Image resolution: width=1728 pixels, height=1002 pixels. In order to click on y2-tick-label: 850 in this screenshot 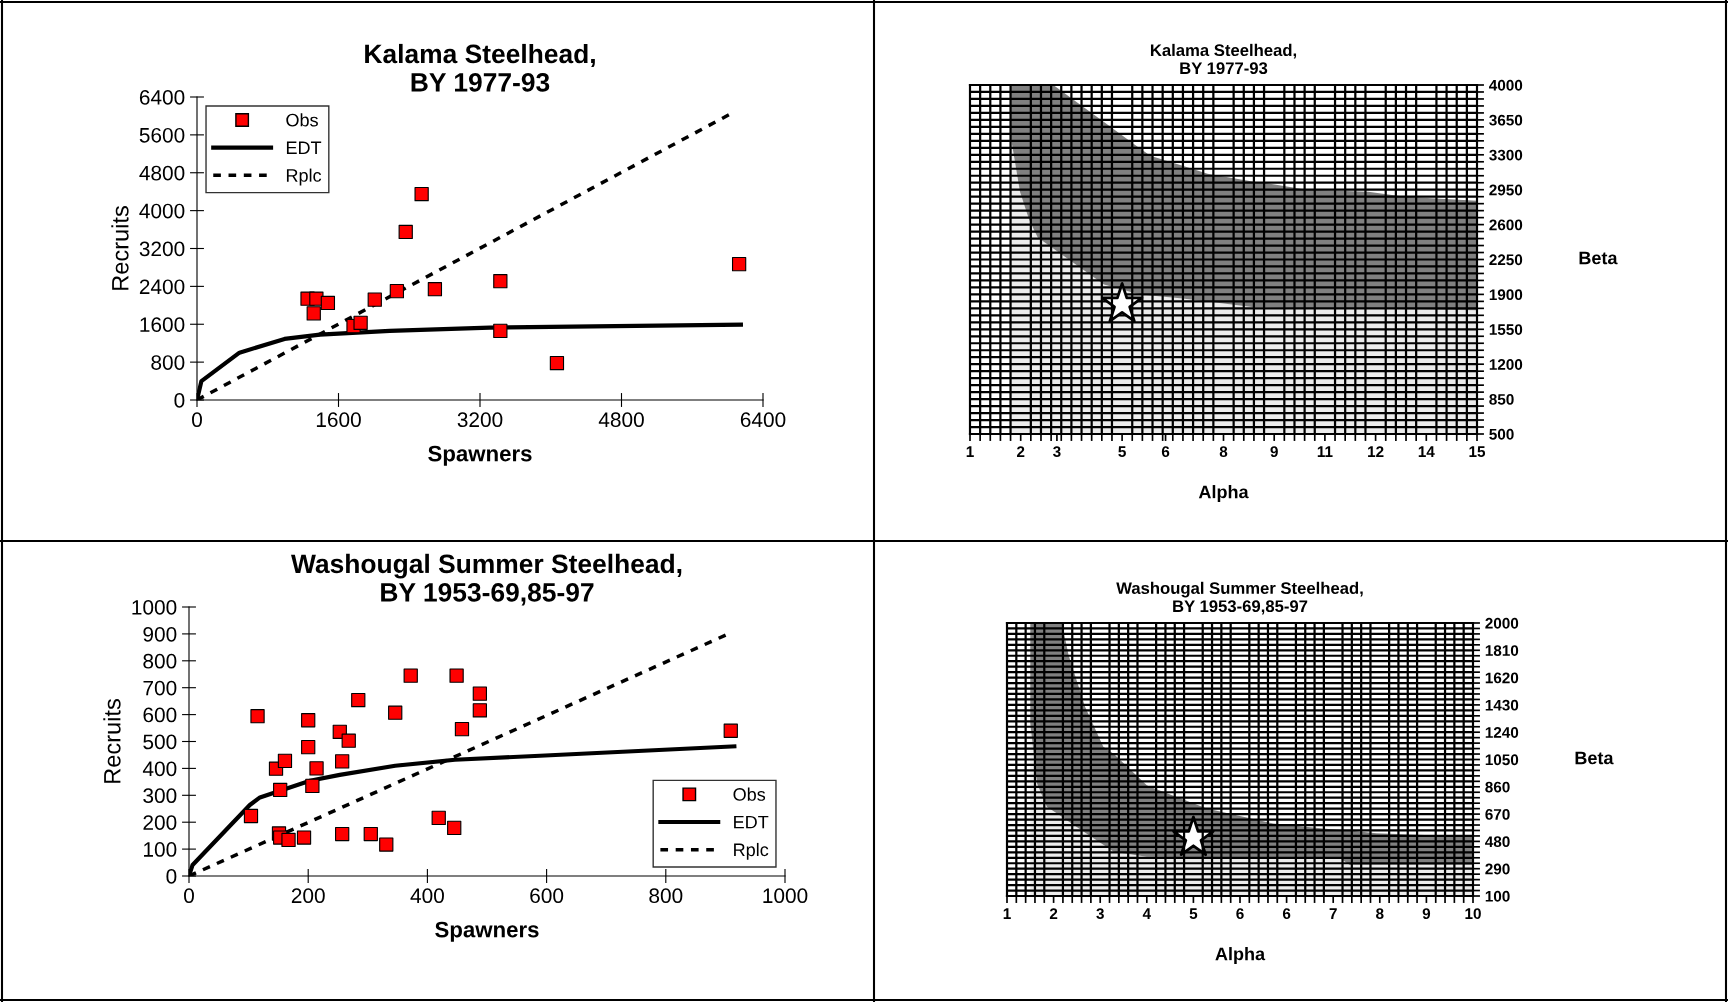, I will do `click(1501, 399)`.